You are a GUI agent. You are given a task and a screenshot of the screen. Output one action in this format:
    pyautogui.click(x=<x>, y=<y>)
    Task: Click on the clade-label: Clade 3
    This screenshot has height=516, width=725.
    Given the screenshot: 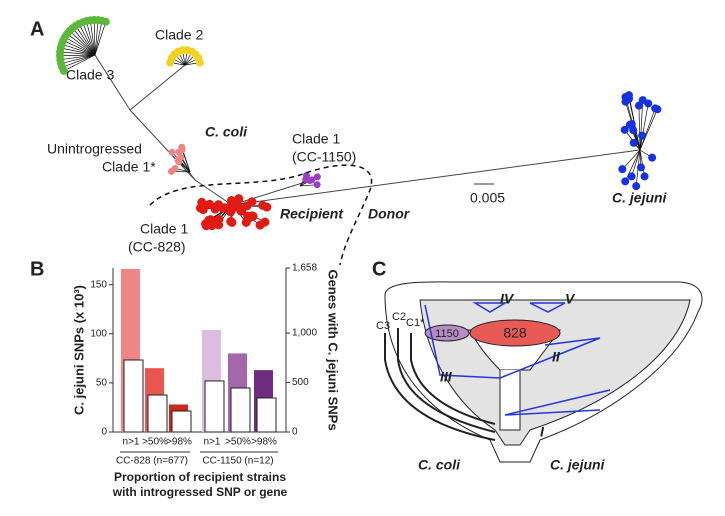 What is the action you would take?
    pyautogui.click(x=90, y=75)
    